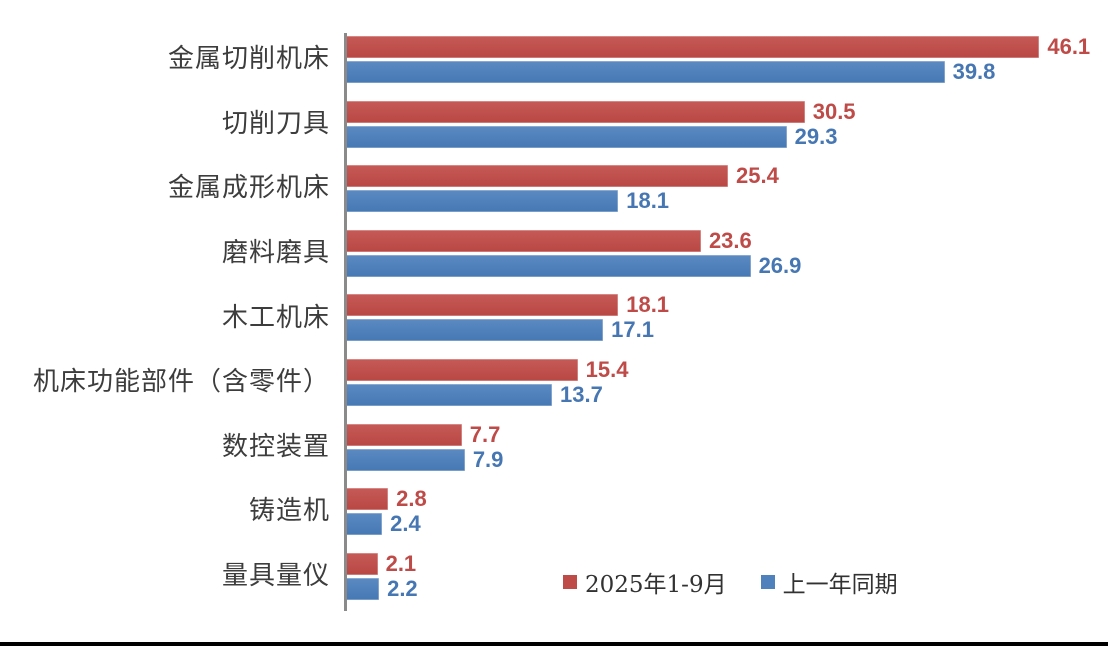 This screenshot has height=648, width=1108. I want to click on bar-row: 25.4, so click(722, 176).